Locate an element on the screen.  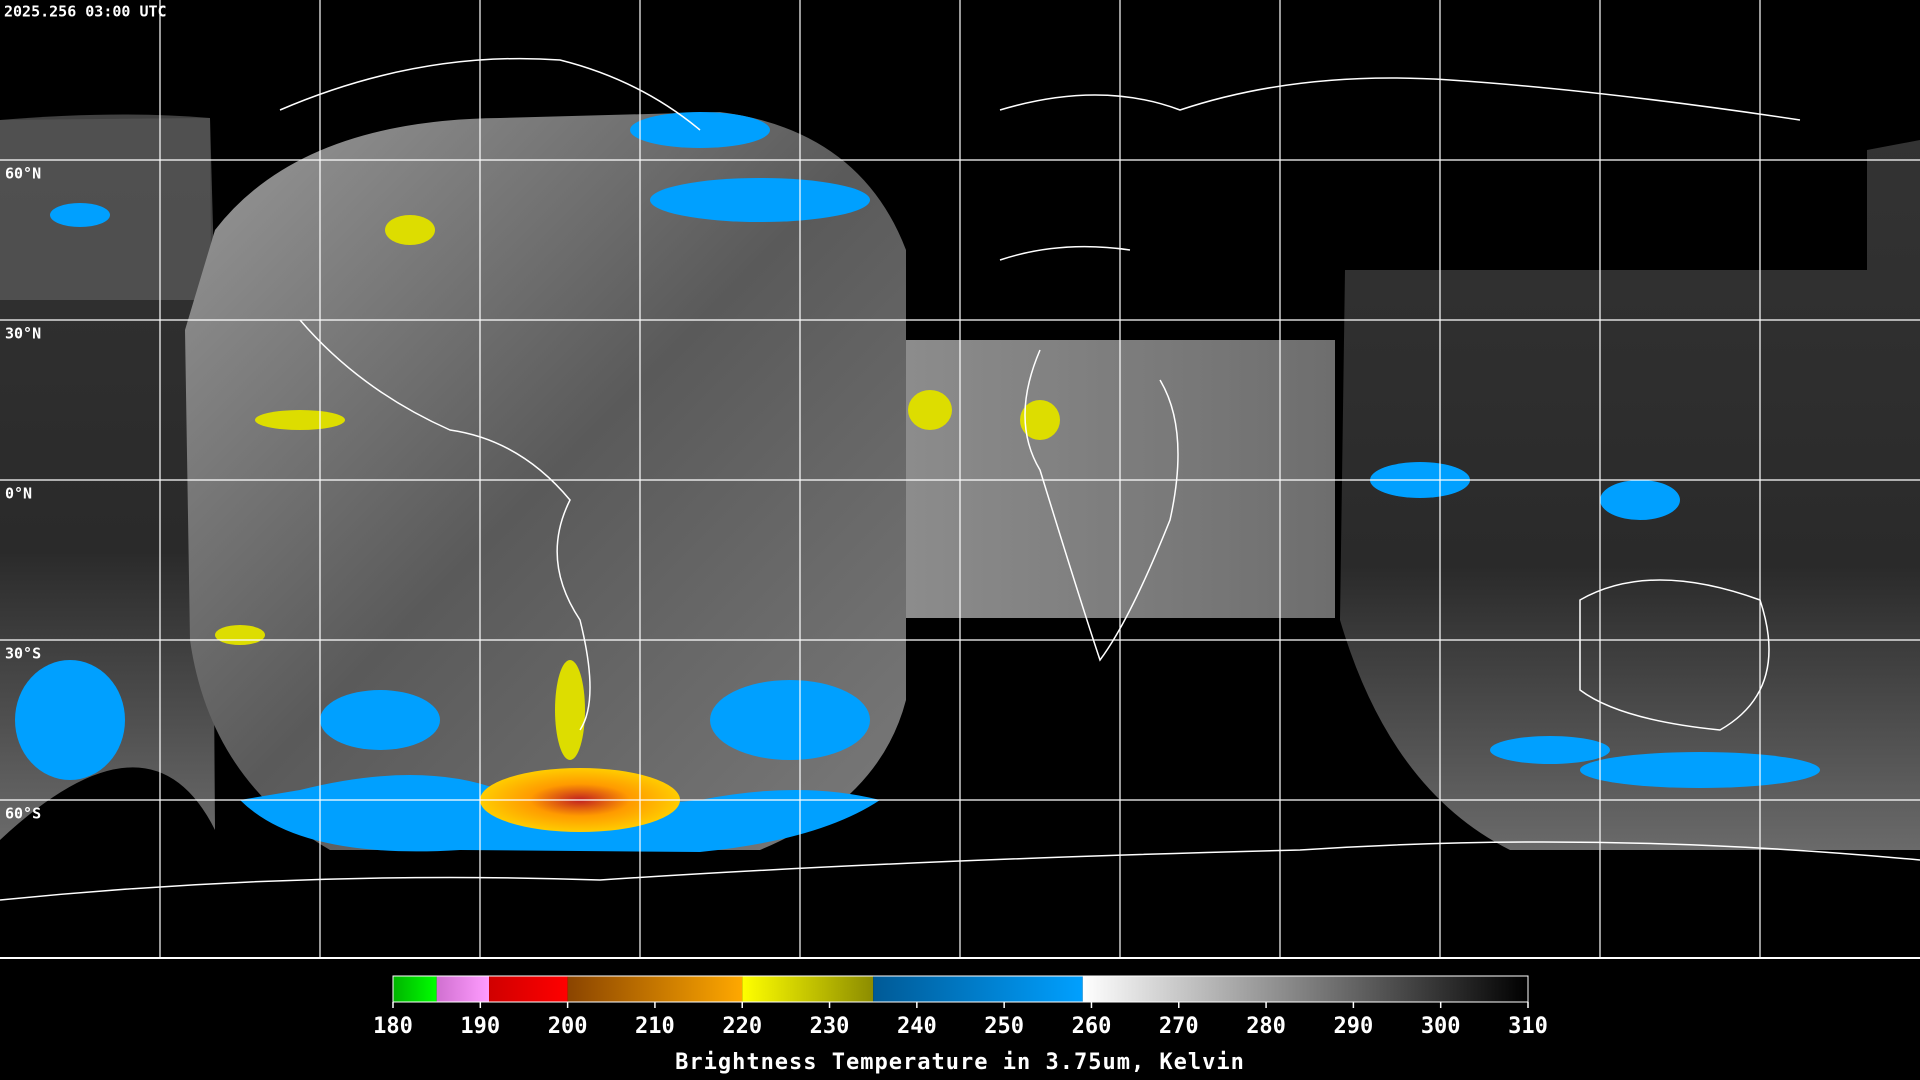
latitude-label: 0°N is located at coordinates (18, 494).